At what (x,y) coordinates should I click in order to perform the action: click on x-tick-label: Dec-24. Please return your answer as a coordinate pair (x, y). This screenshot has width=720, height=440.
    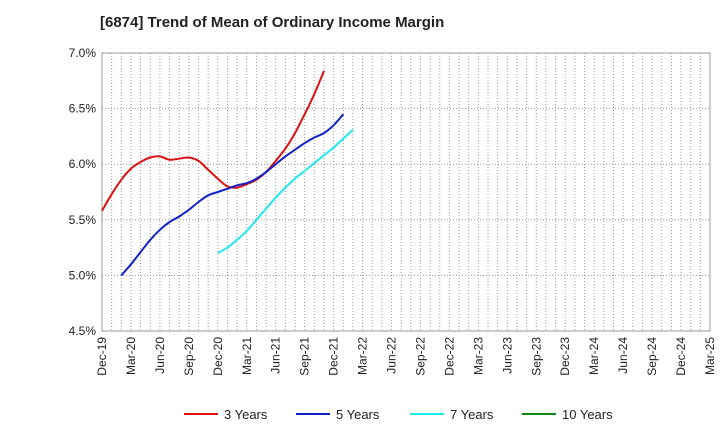
    Looking at the image, I should click on (681, 356).